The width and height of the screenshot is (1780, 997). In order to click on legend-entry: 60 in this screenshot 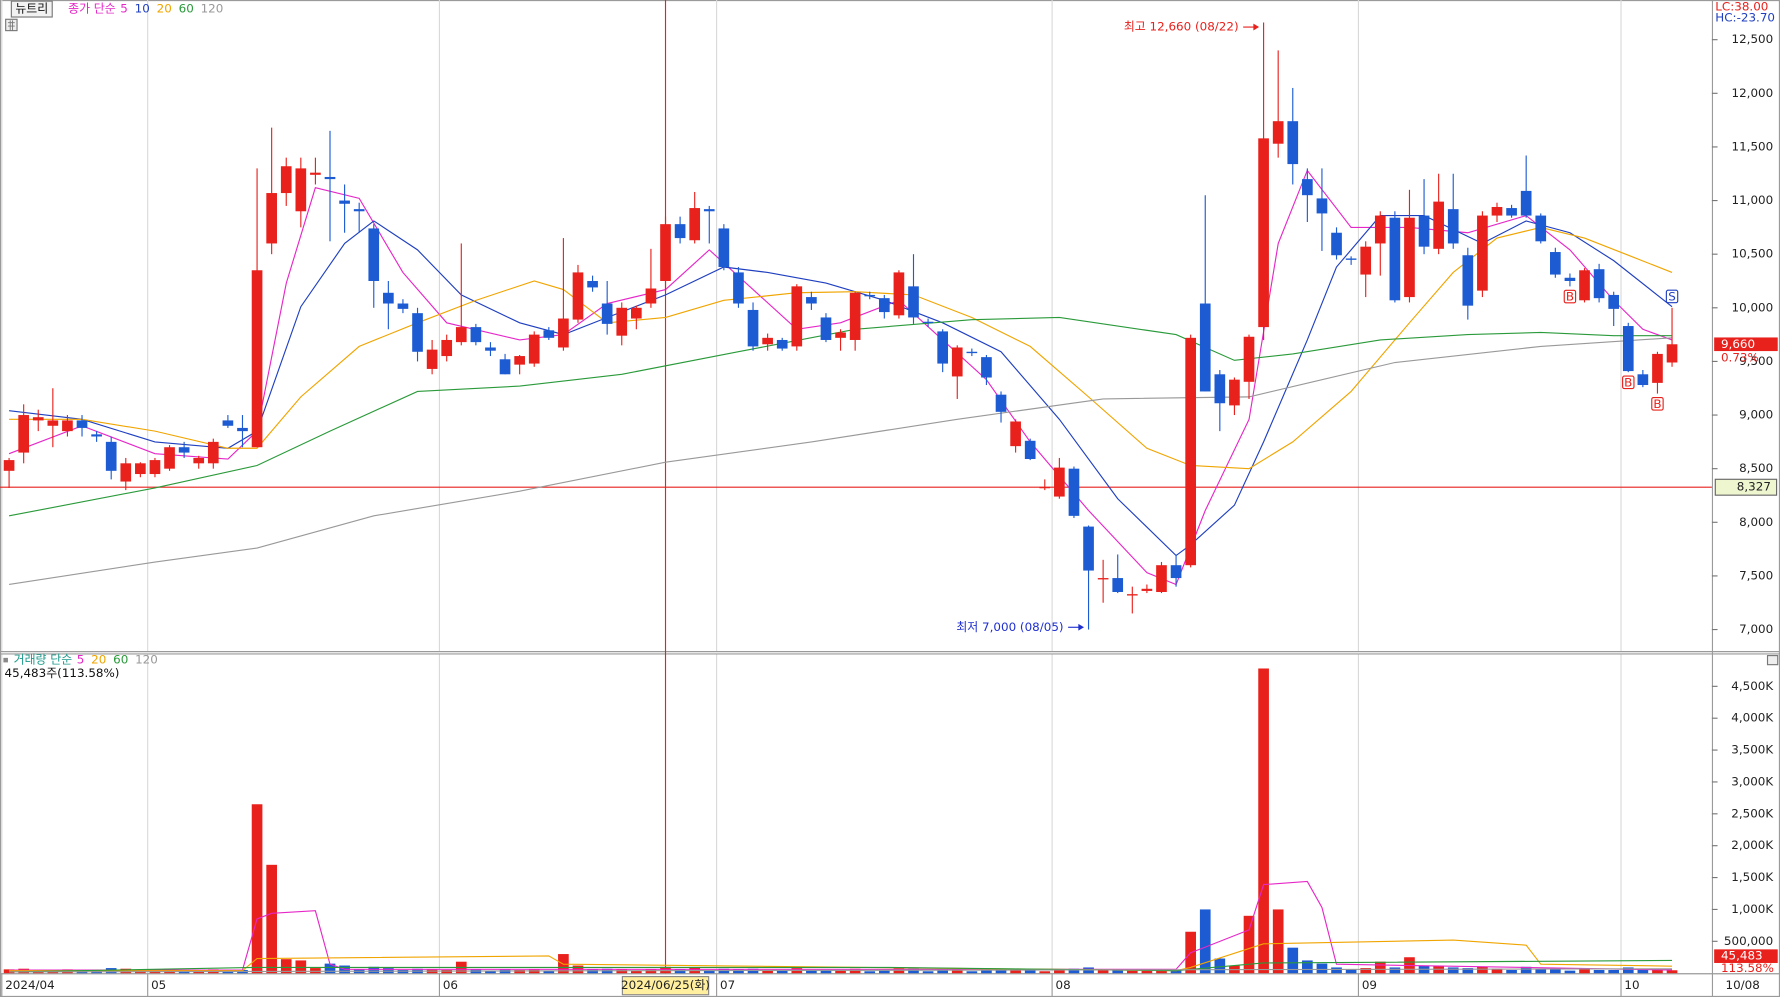, I will do `click(120, 660)`.